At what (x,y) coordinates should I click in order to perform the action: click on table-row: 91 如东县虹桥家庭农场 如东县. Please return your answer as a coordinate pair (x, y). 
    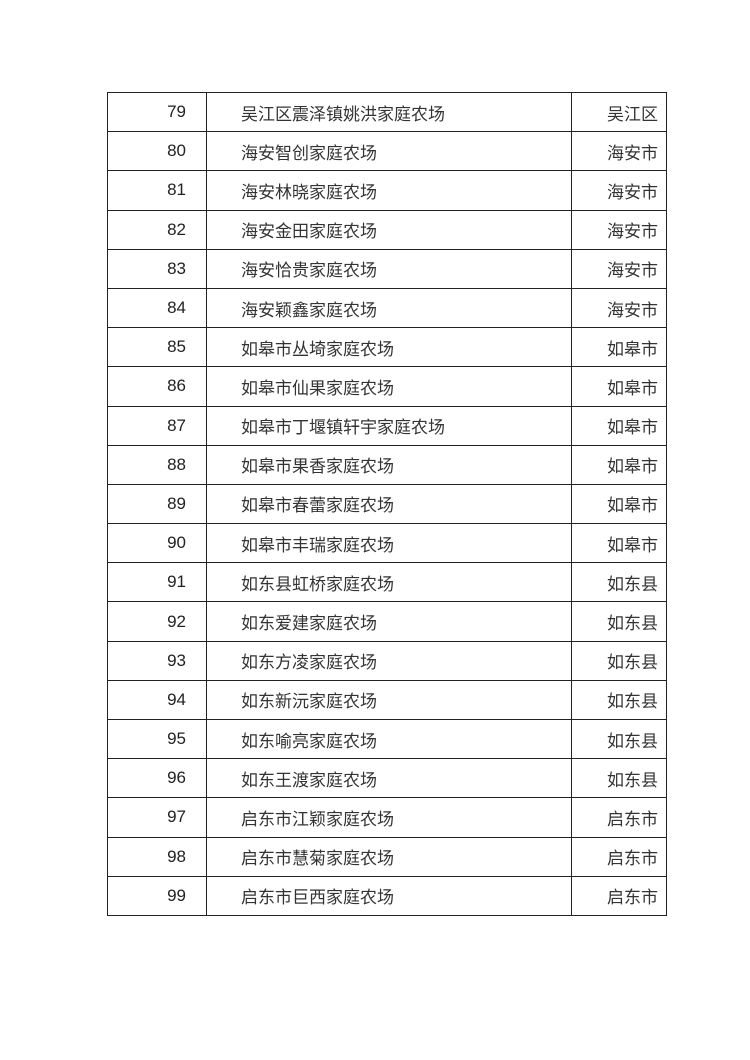
    Looking at the image, I should click on (387, 582).